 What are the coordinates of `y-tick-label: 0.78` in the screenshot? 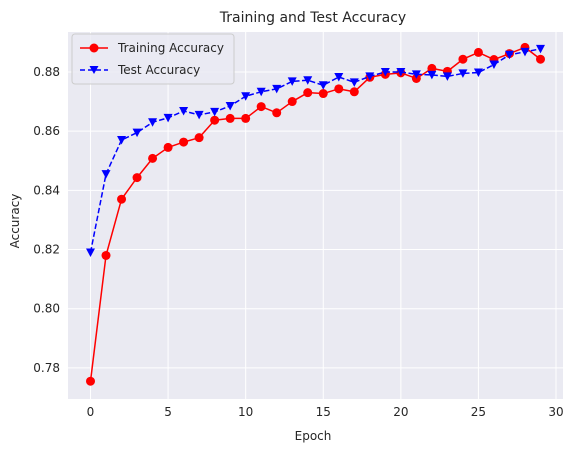 It's located at (46, 368).